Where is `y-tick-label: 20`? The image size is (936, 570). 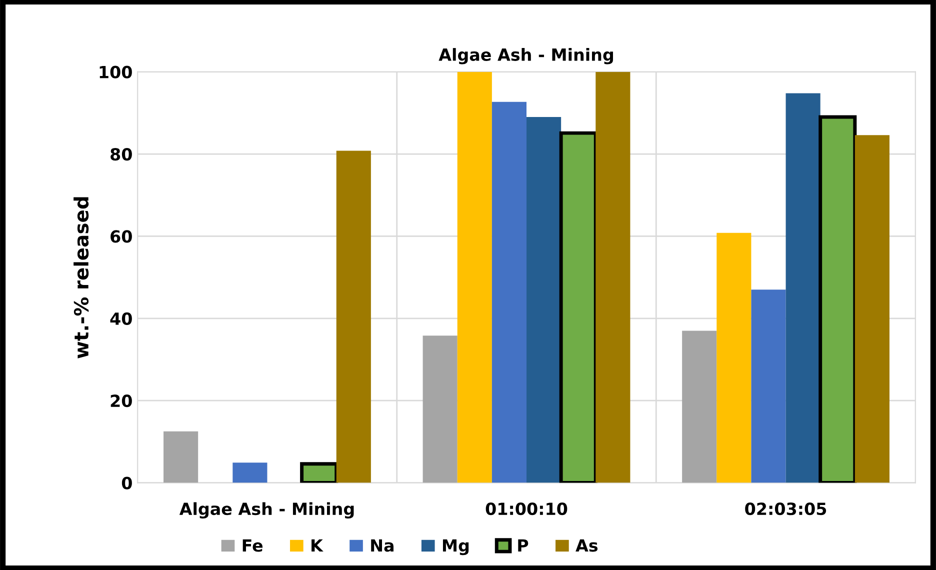 y-tick-label: 20 is located at coordinates (121, 401).